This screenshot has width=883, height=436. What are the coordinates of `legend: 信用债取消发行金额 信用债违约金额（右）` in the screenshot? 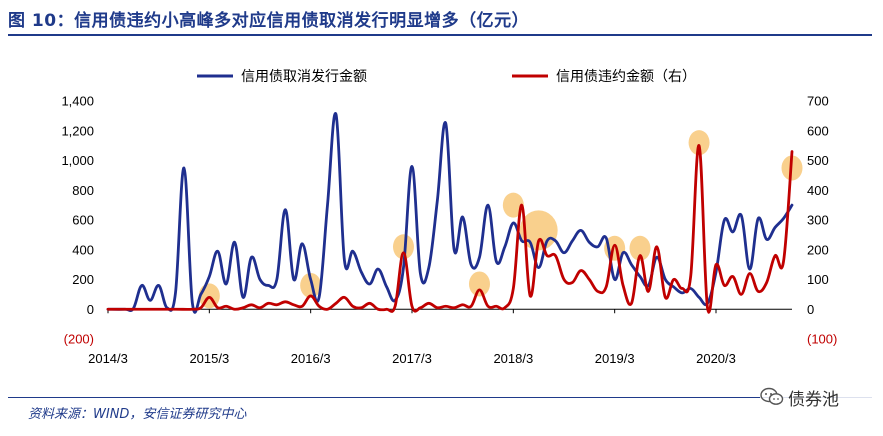 It's located at (446, 76).